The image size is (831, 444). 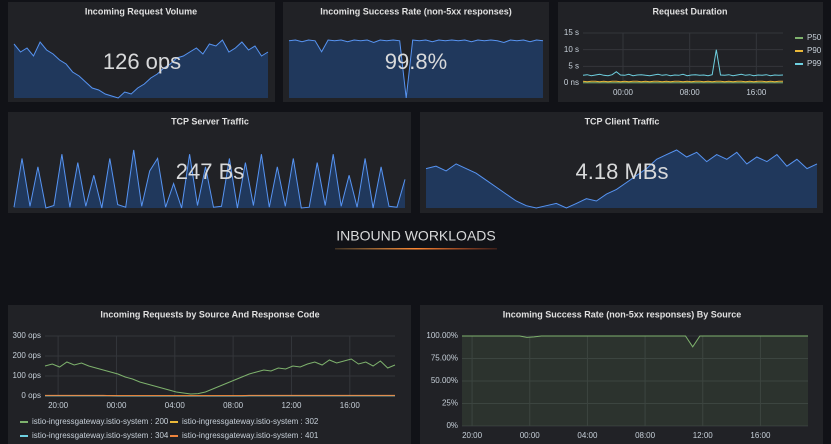 What do you see at coordinates (444, 380) in the screenshot?
I see `y-tick-label: 50.00%` at bounding box center [444, 380].